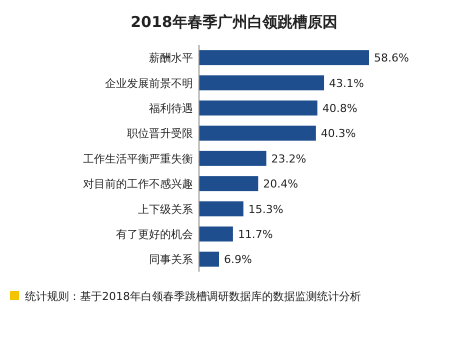 The height and width of the screenshot is (346, 469). Describe the element at coordinates (346, 83) in the screenshot. I see `data-label: 43.1%` at that location.